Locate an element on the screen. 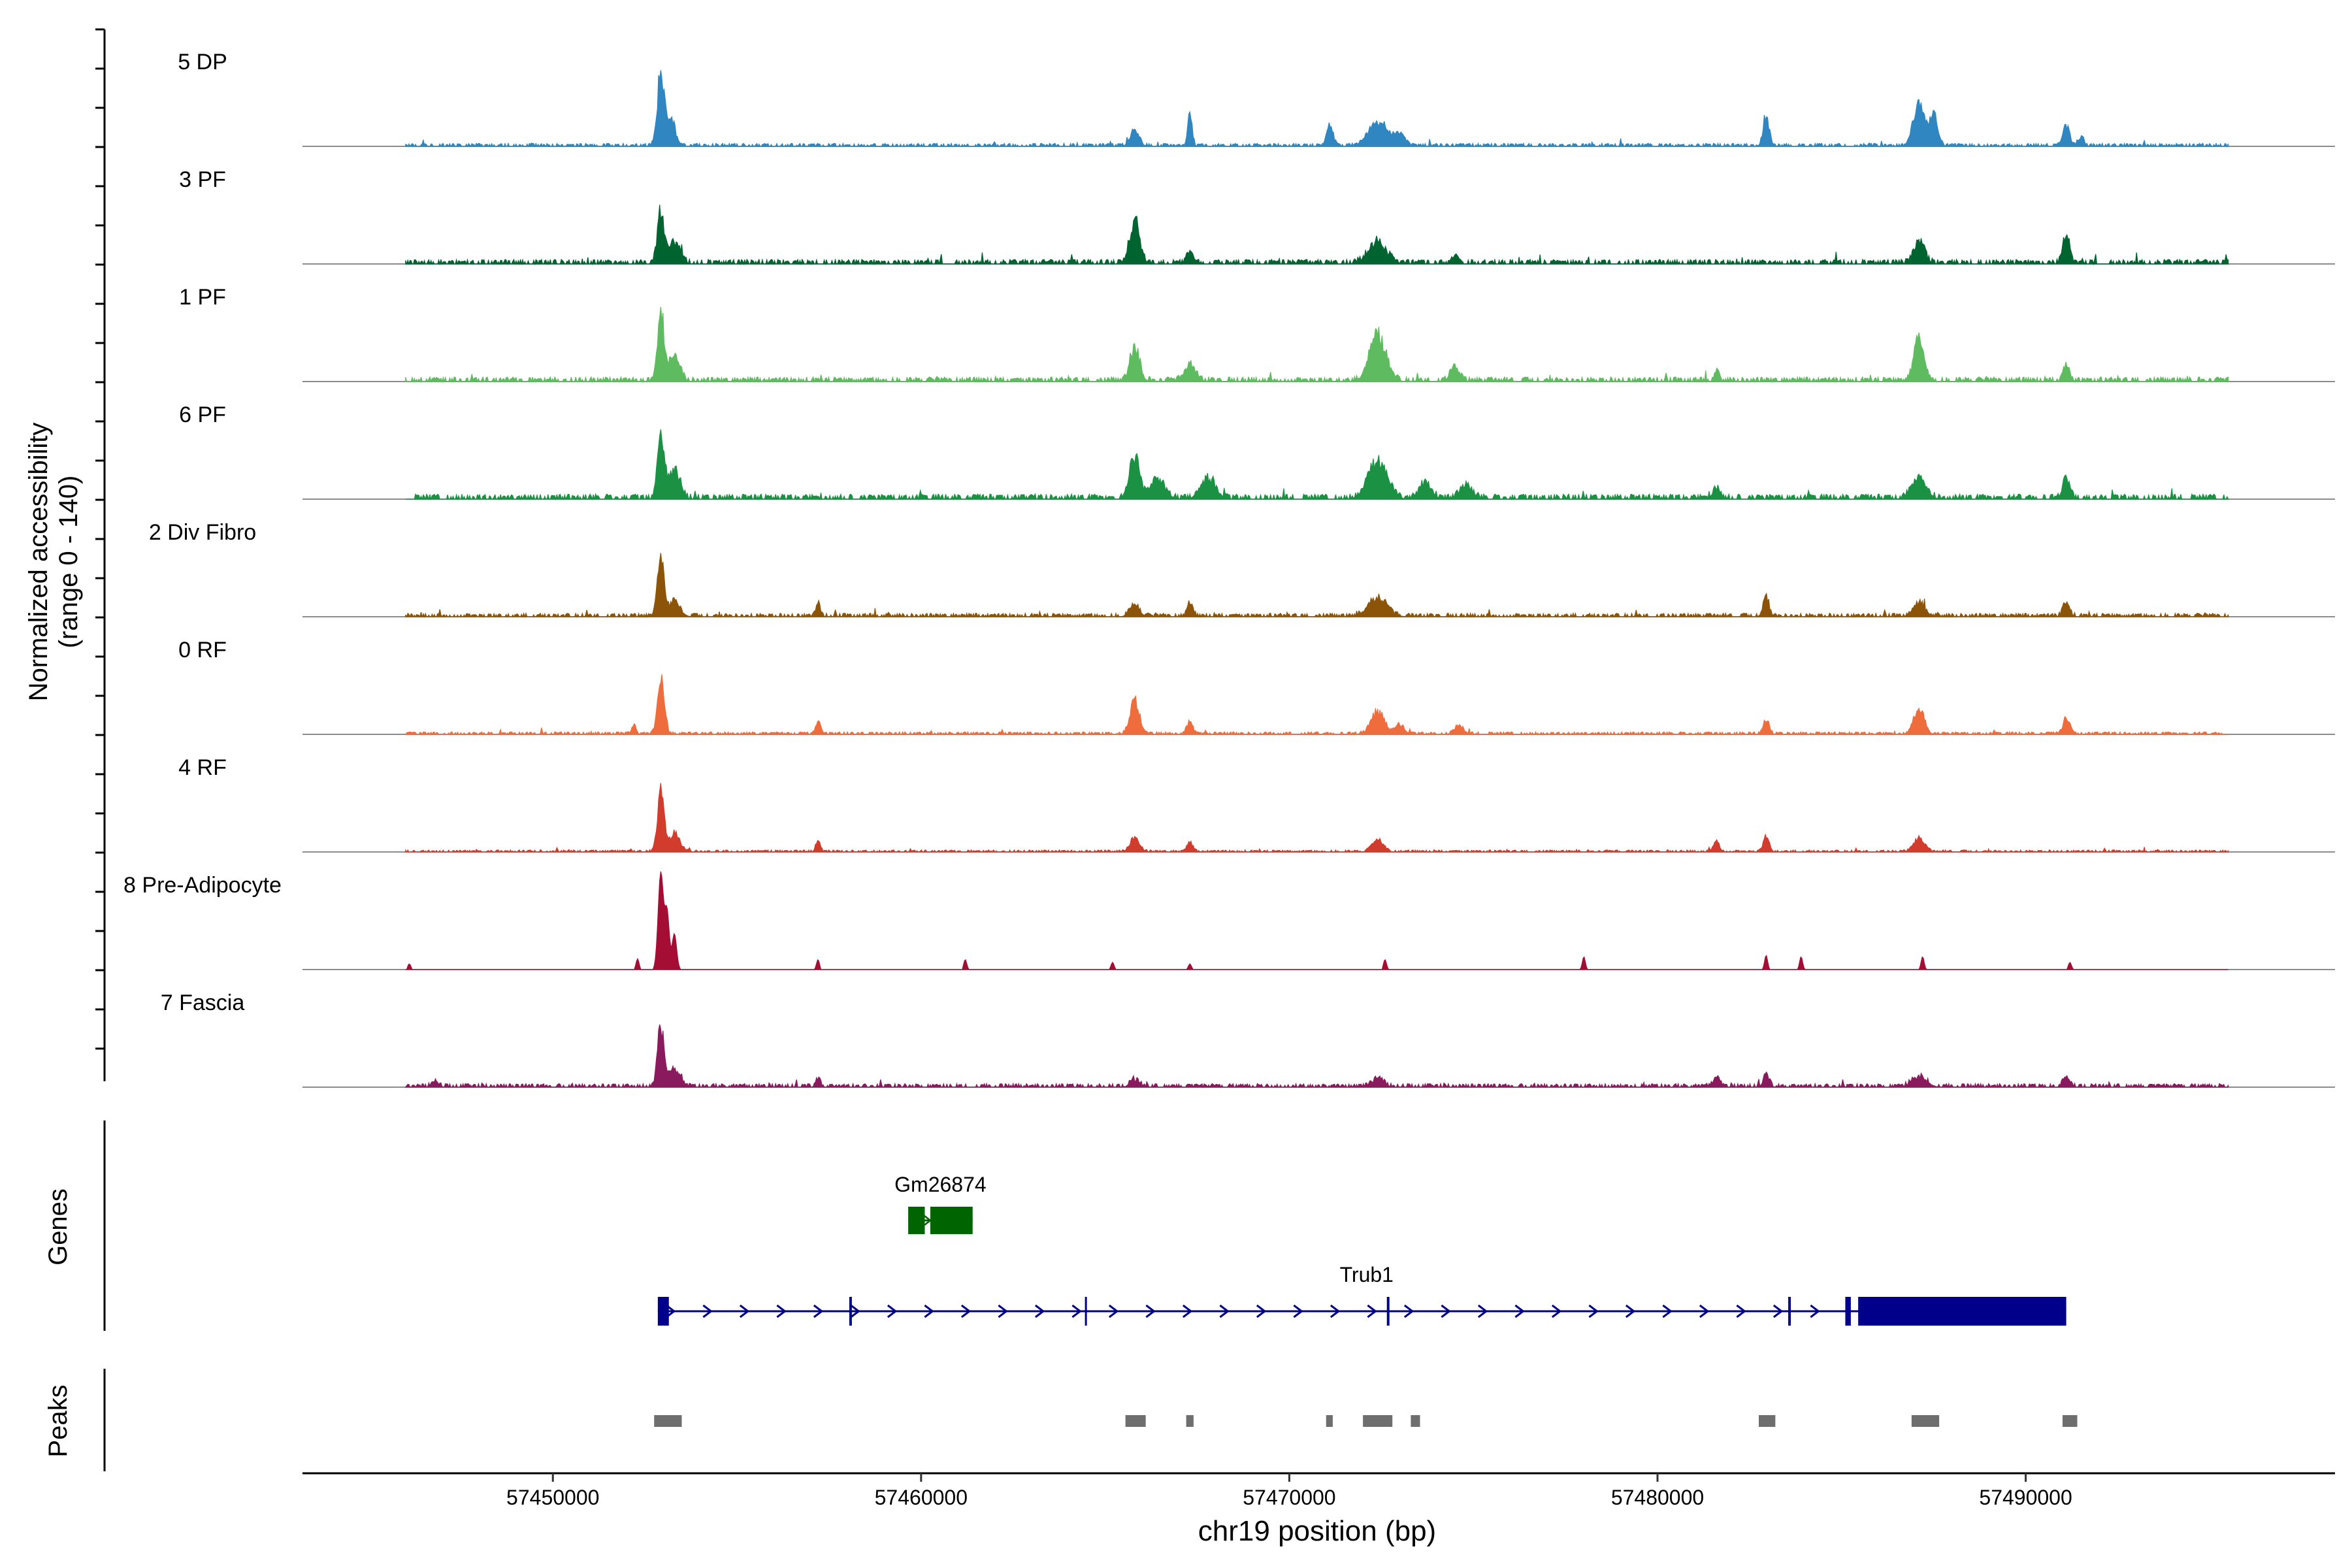  track-8-pre-adipocyte: 8 Pre-Adipocyte is located at coordinates (1229, 920).